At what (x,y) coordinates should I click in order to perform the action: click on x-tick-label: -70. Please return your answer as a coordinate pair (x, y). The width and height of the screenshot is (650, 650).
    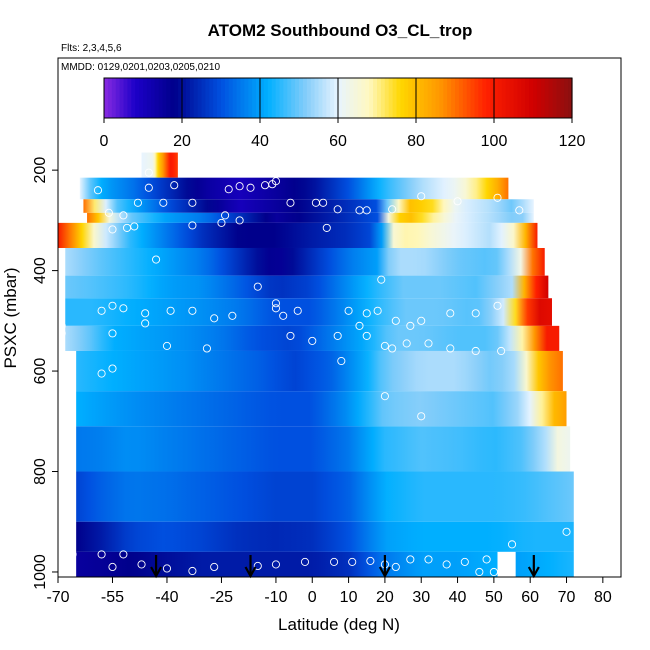
    Looking at the image, I should click on (57, 597).